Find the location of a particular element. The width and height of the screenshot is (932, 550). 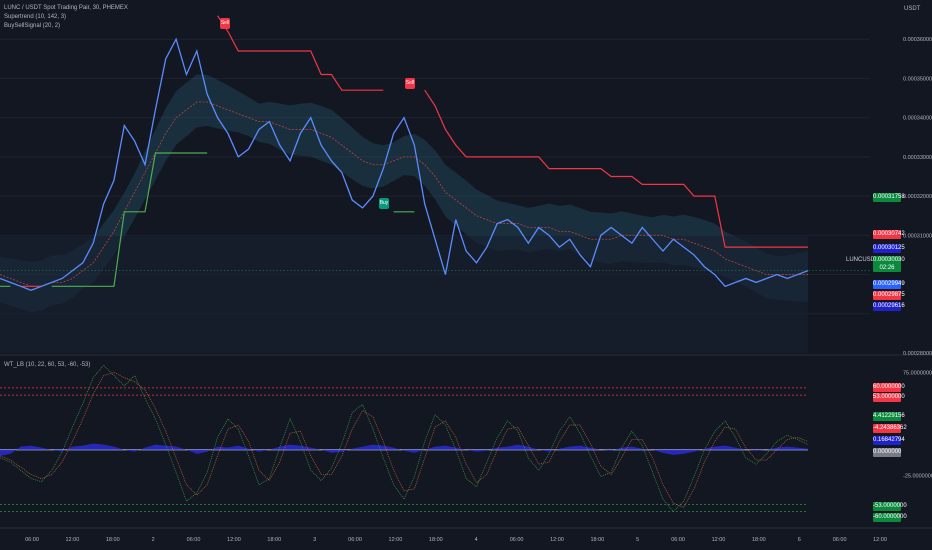

current-price: 0.00030030 is located at coordinates (889, 260).